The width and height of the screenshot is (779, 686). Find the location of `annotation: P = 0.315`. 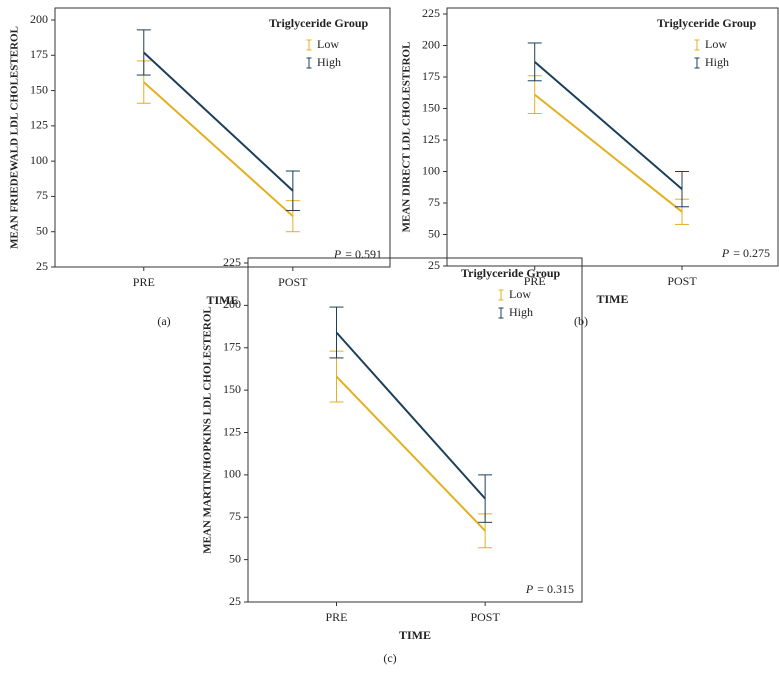

annotation: P = 0.315 is located at coordinates (549, 589).